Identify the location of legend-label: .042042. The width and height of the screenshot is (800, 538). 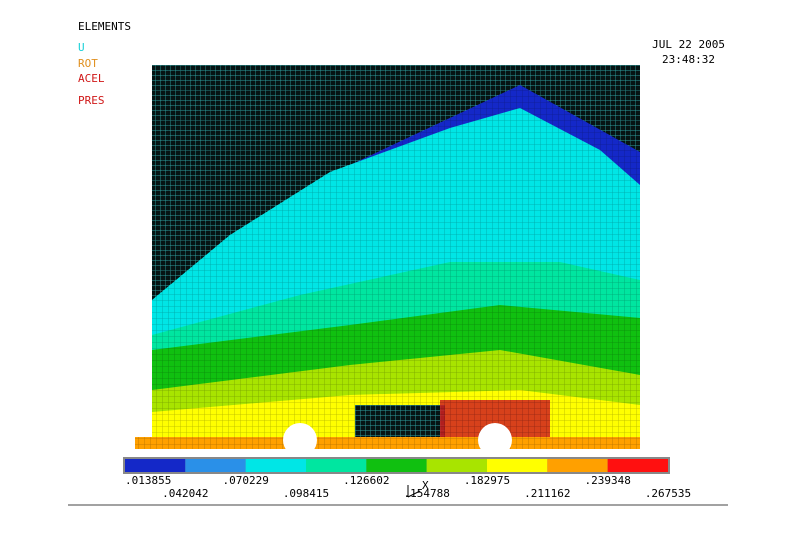
(185, 493).